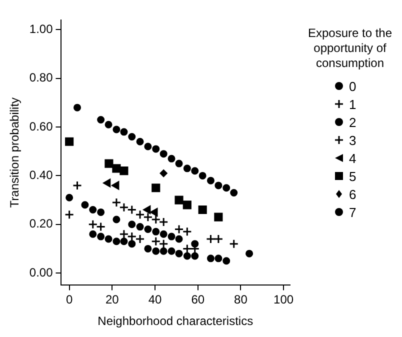  I want to click on legend-title: Exposure to the opportunity of consumption, so click(350, 48).